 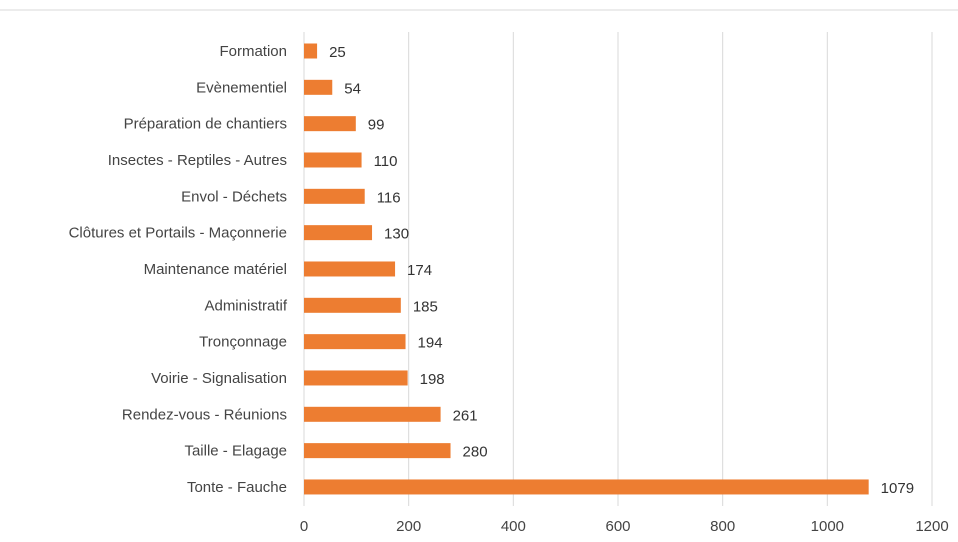 I want to click on x-tick-label: 1200, so click(x=931, y=526).